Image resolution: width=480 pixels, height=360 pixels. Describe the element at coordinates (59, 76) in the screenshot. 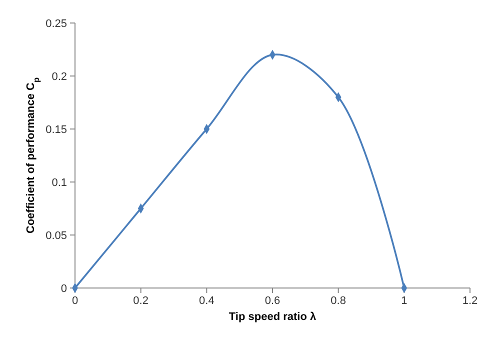

I see `y-tick-label: 0.2` at that location.